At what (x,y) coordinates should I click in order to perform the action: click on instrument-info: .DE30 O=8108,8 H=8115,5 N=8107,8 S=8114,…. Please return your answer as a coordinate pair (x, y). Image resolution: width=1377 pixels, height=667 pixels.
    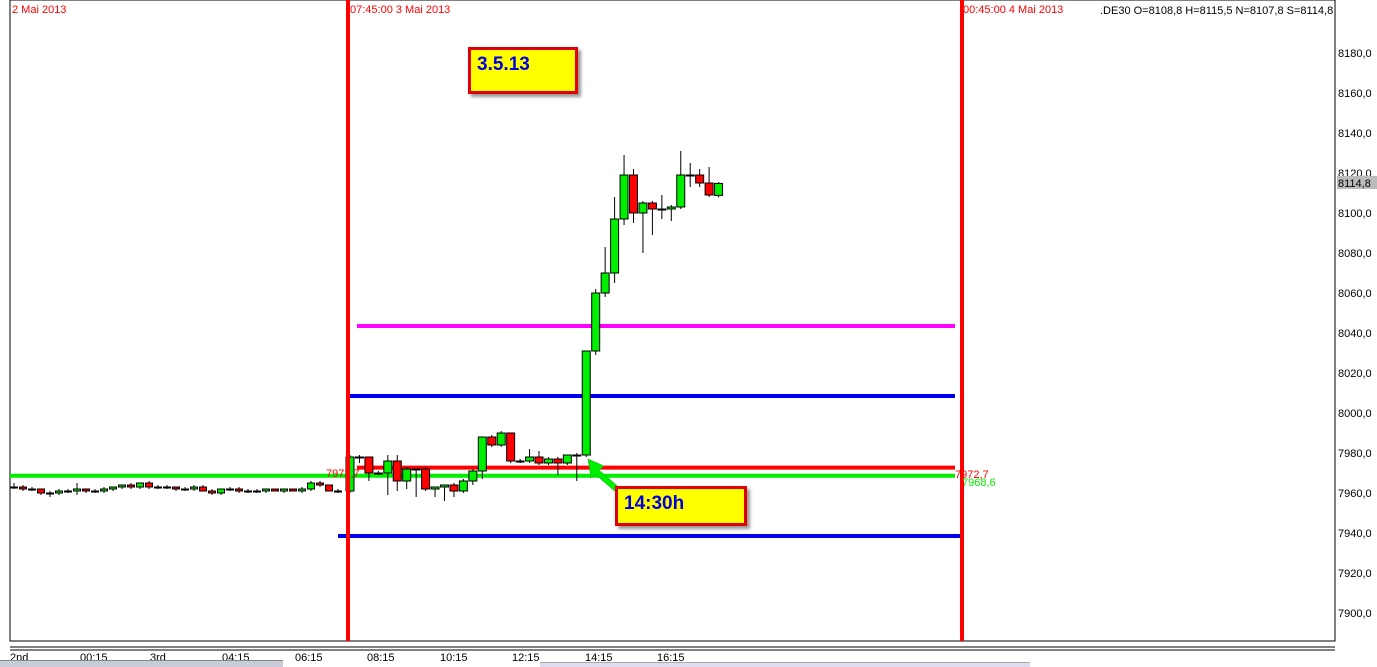
    Looking at the image, I should click on (1216, 11).